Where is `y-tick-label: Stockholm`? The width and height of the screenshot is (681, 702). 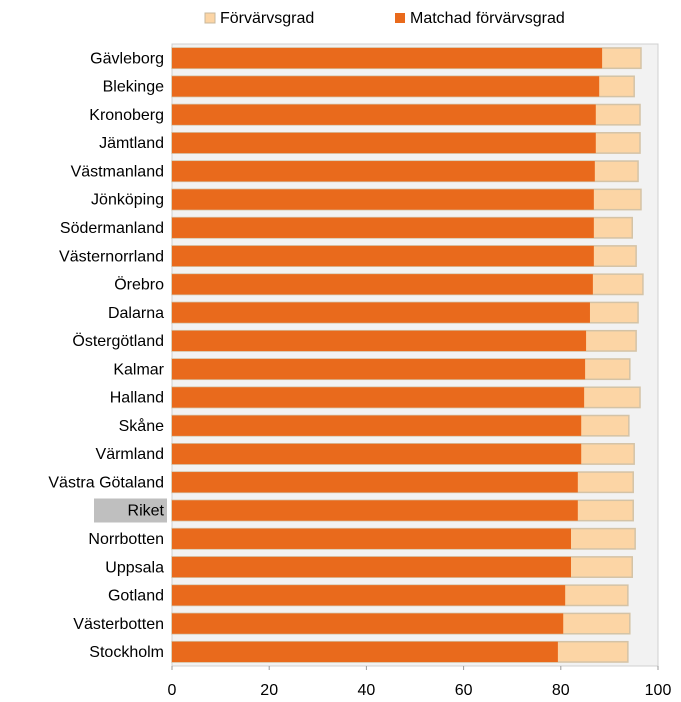 y-tick-label: Stockholm is located at coordinates (126, 652).